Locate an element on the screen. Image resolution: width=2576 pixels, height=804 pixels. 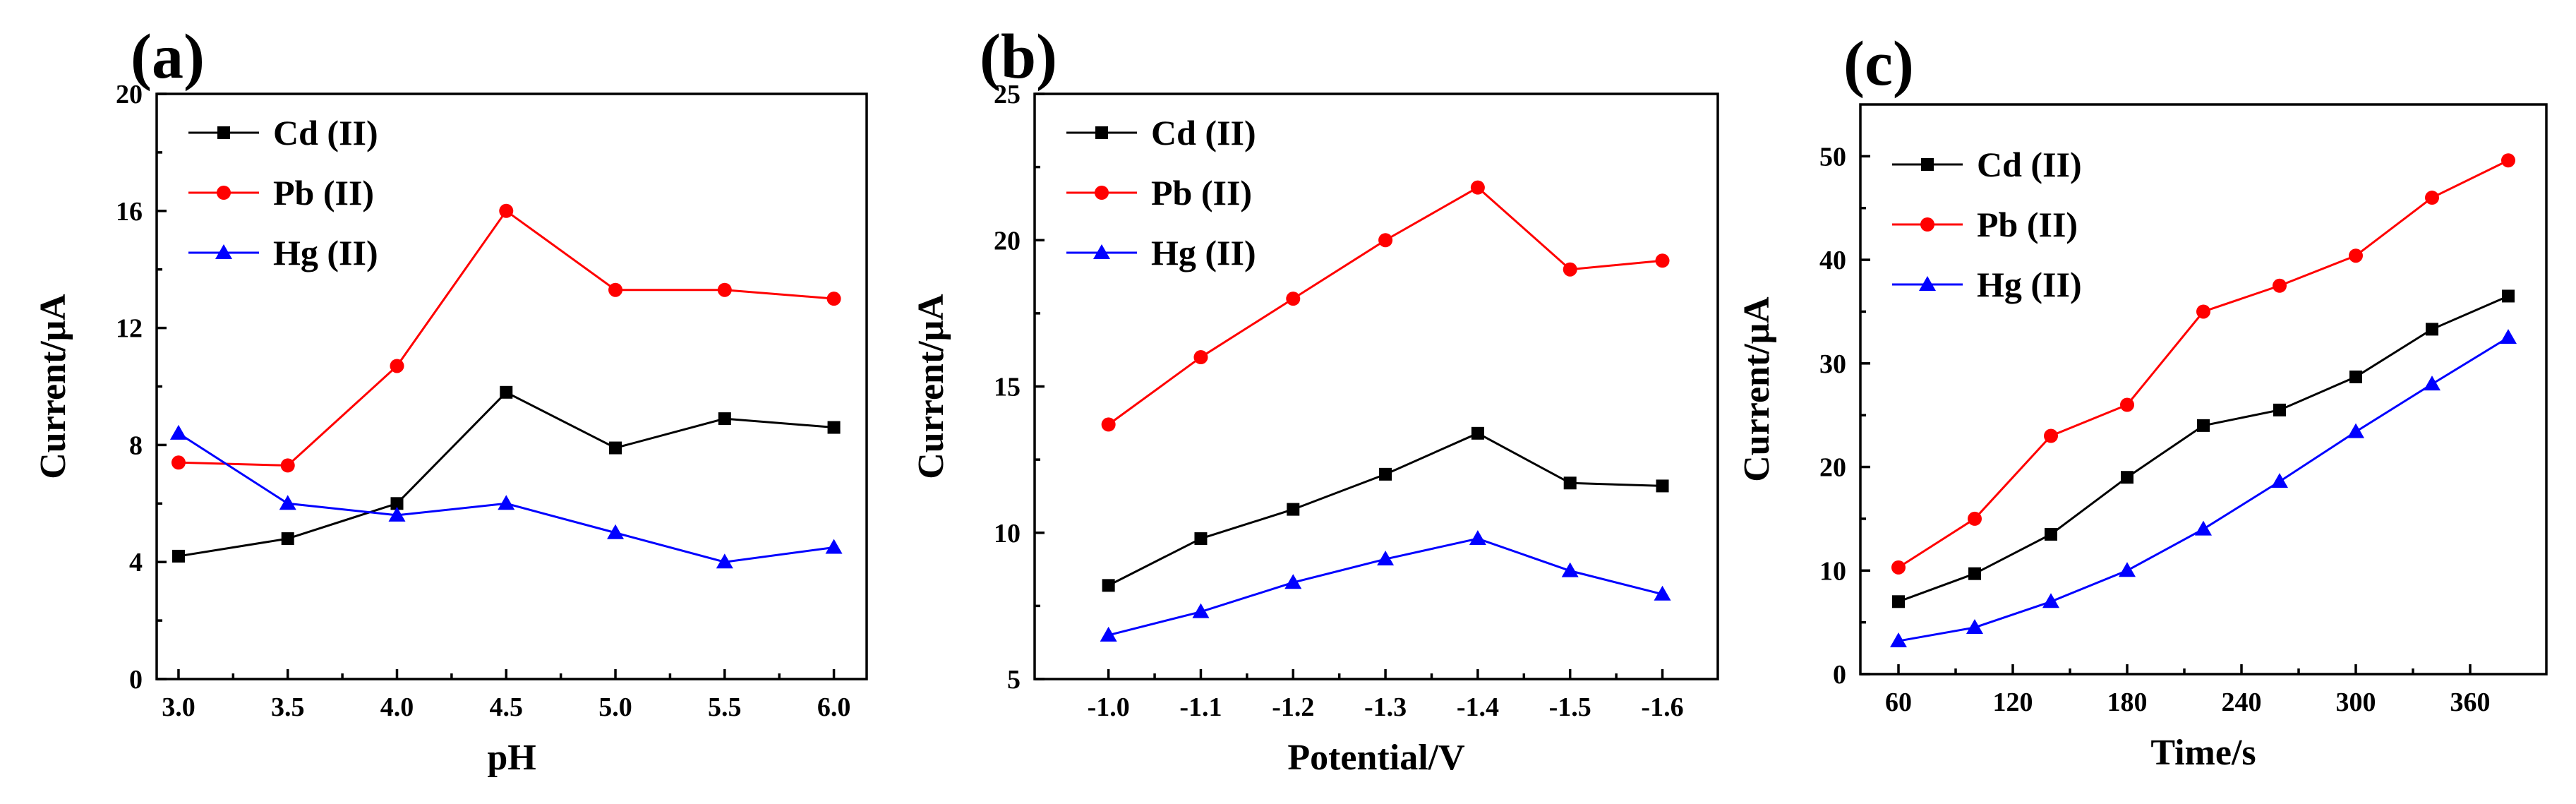
panel-label: (a) is located at coordinates (168, 57).